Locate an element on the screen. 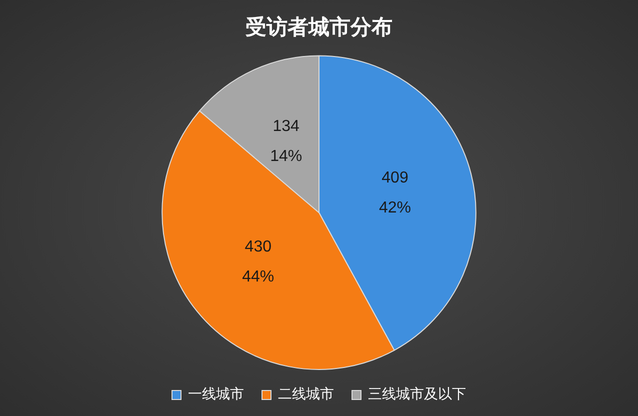 Image resolution: width=638 pixels, height=416 pixels. legend-label: 二线城市 is located at coordinates (306, 394).